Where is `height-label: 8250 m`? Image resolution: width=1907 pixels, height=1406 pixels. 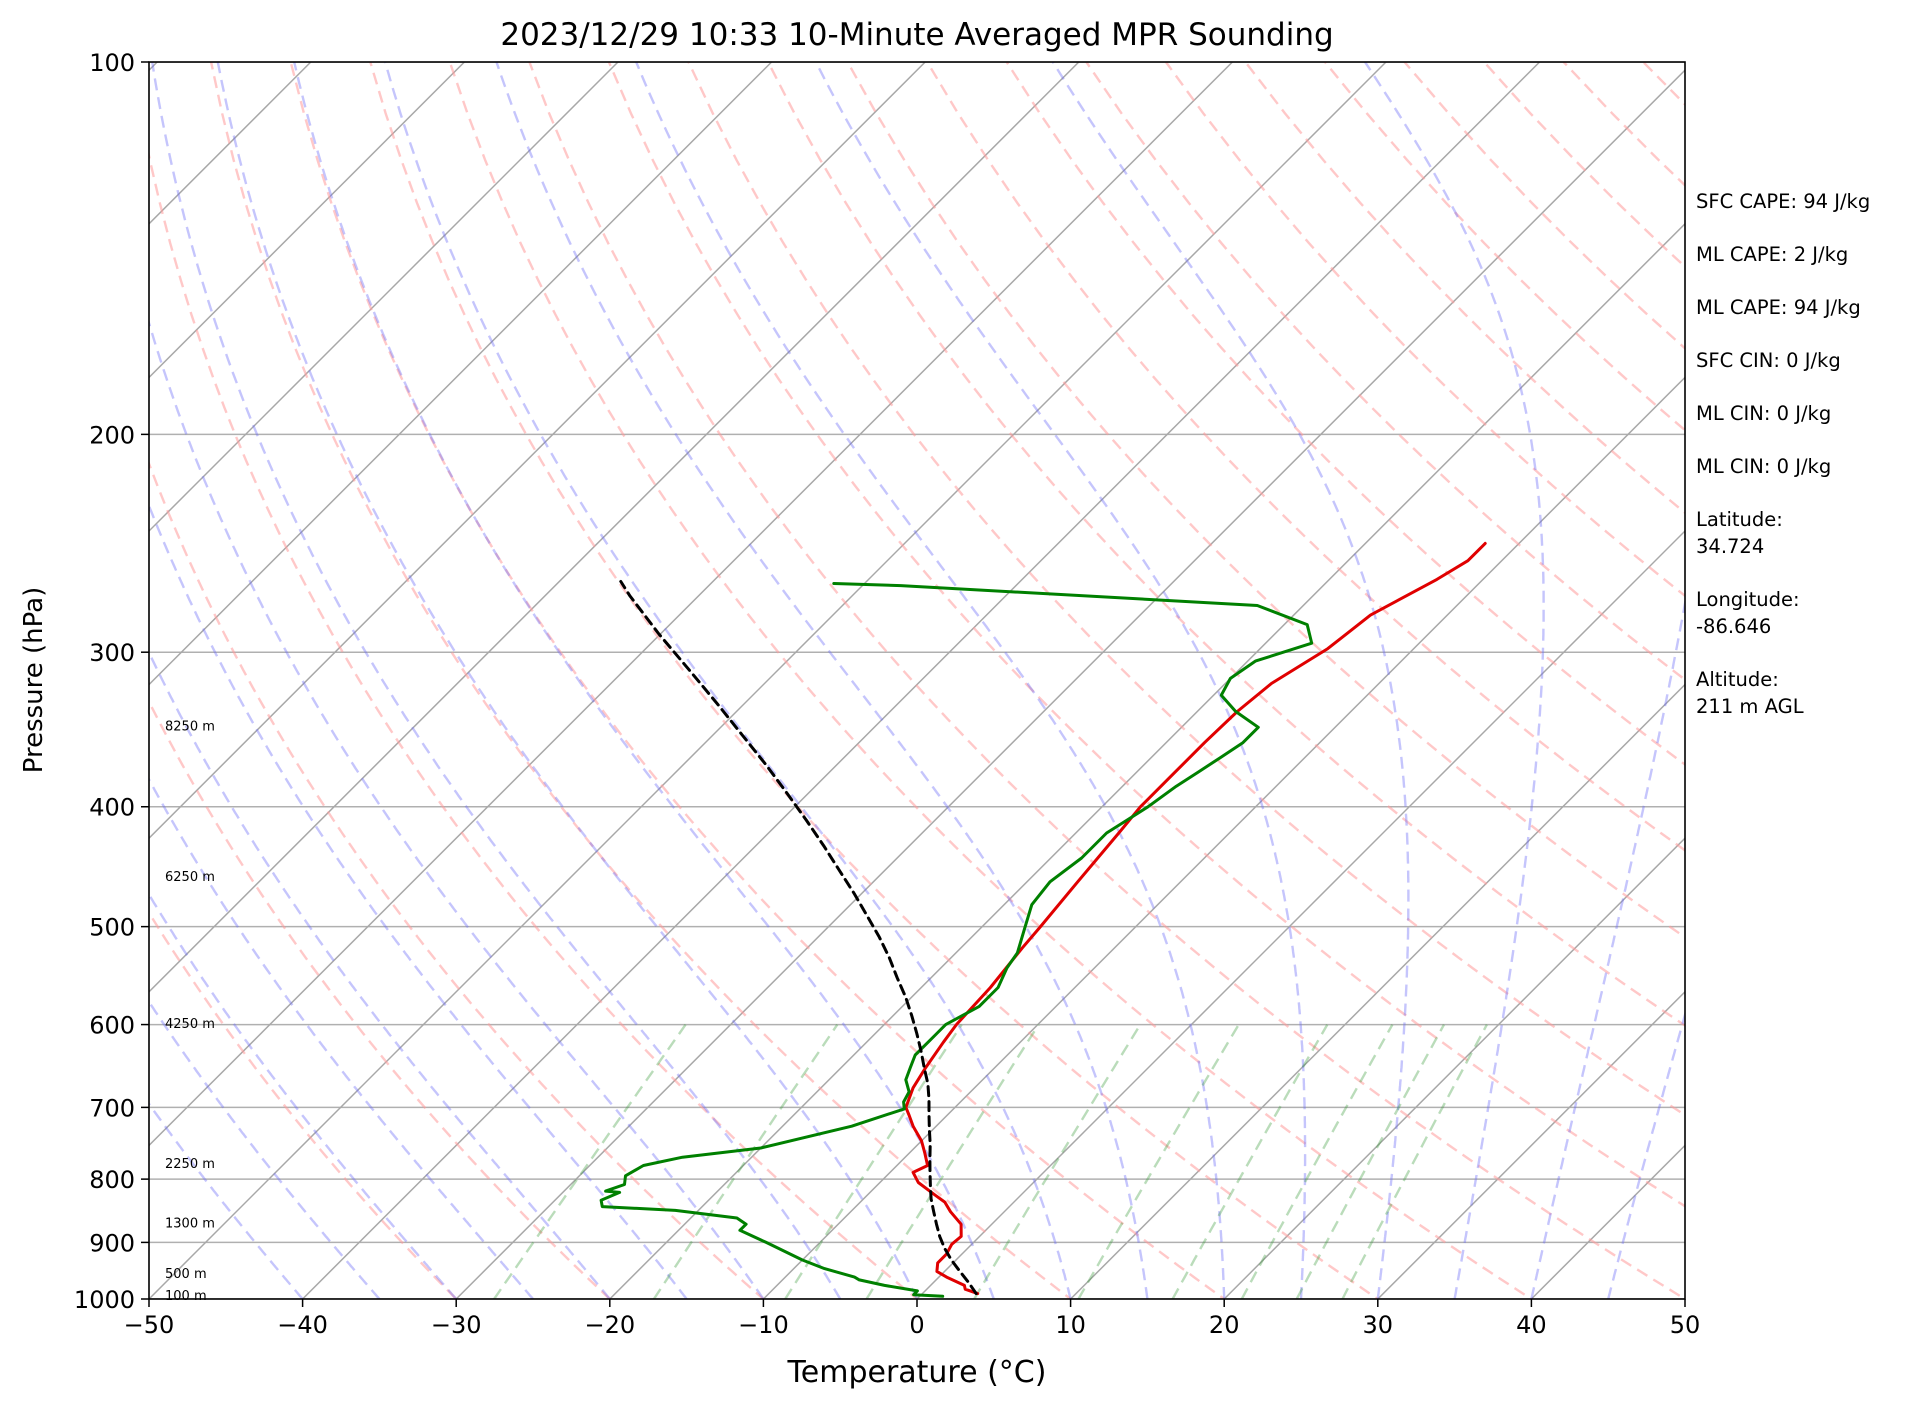
height-label: 8250 m is located at coordinates (190, 727).